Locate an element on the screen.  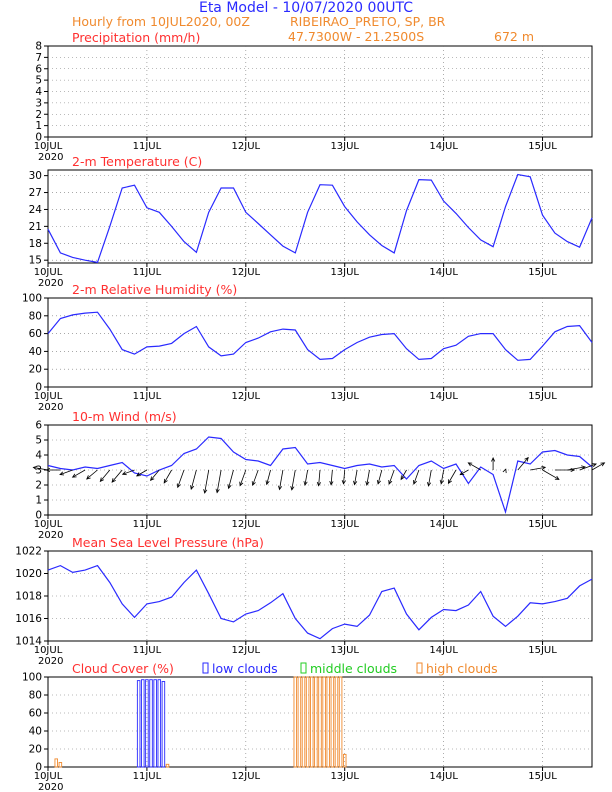
y-tick-label: 80 is located at coordinates (35, 316).